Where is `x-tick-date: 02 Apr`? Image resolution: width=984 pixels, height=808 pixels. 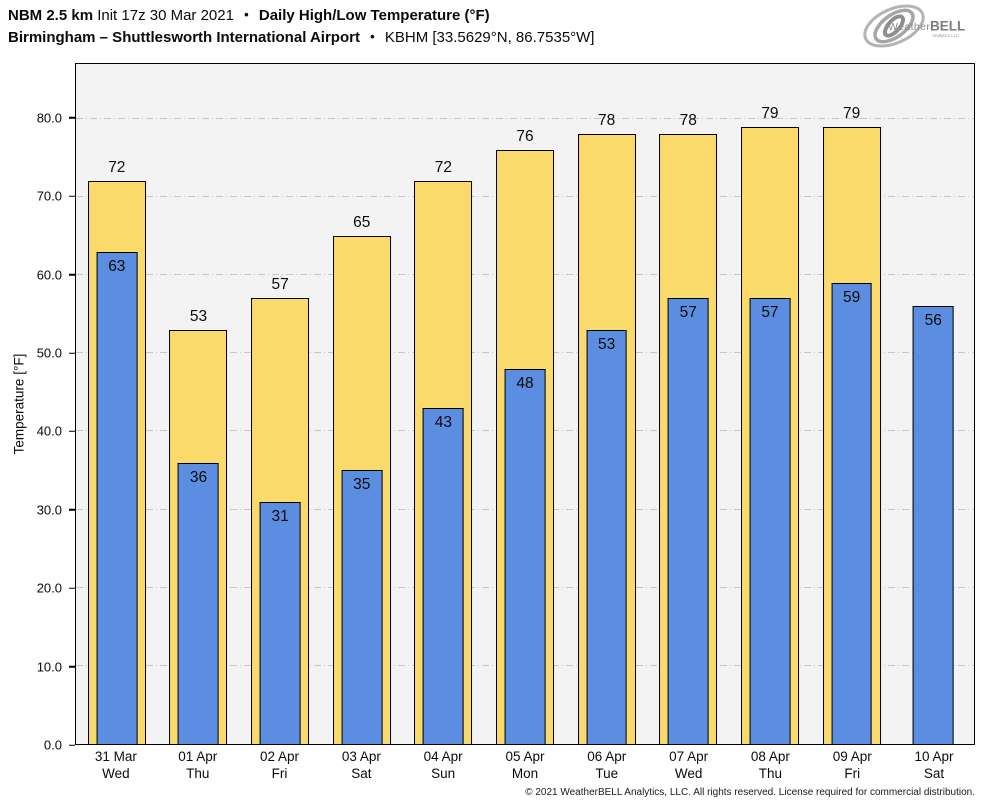
x-tick-date: 02 Apr is located at coordinates (280, 756).